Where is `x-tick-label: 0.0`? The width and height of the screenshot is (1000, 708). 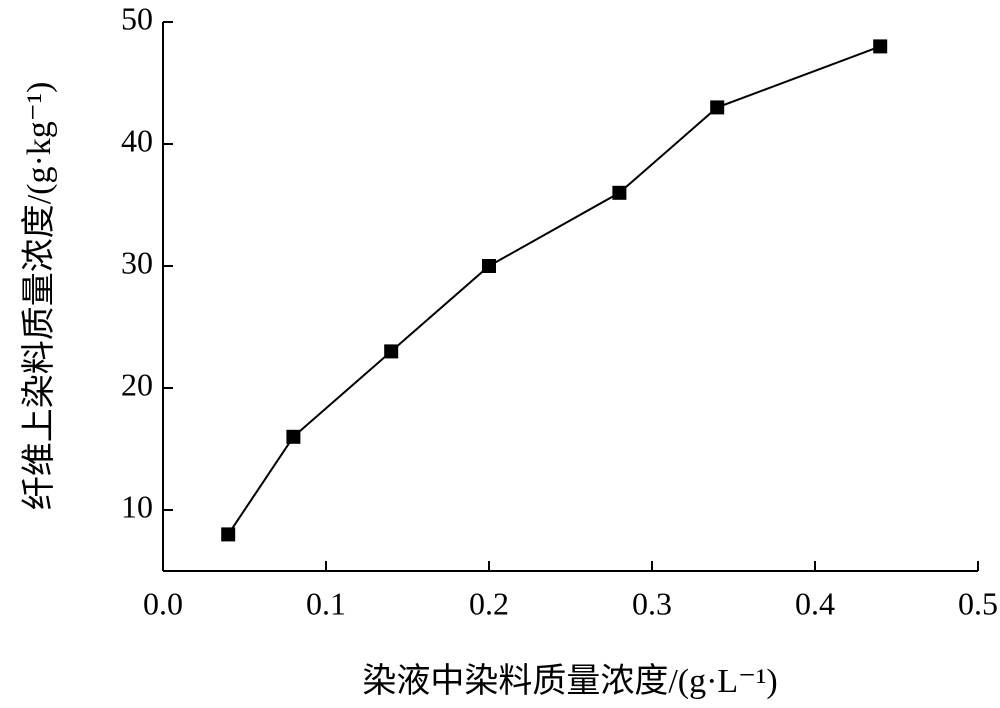
x-tick-label: 0.0 is located at coordinates (163, 603).